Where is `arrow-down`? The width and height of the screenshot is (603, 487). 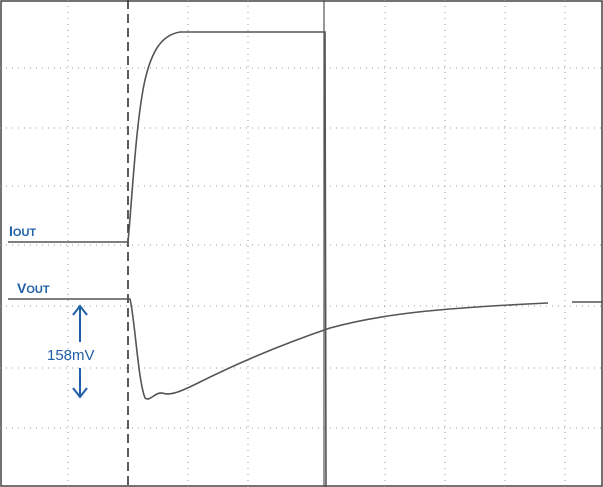 arrow-down is located at coordinates (80, 383).